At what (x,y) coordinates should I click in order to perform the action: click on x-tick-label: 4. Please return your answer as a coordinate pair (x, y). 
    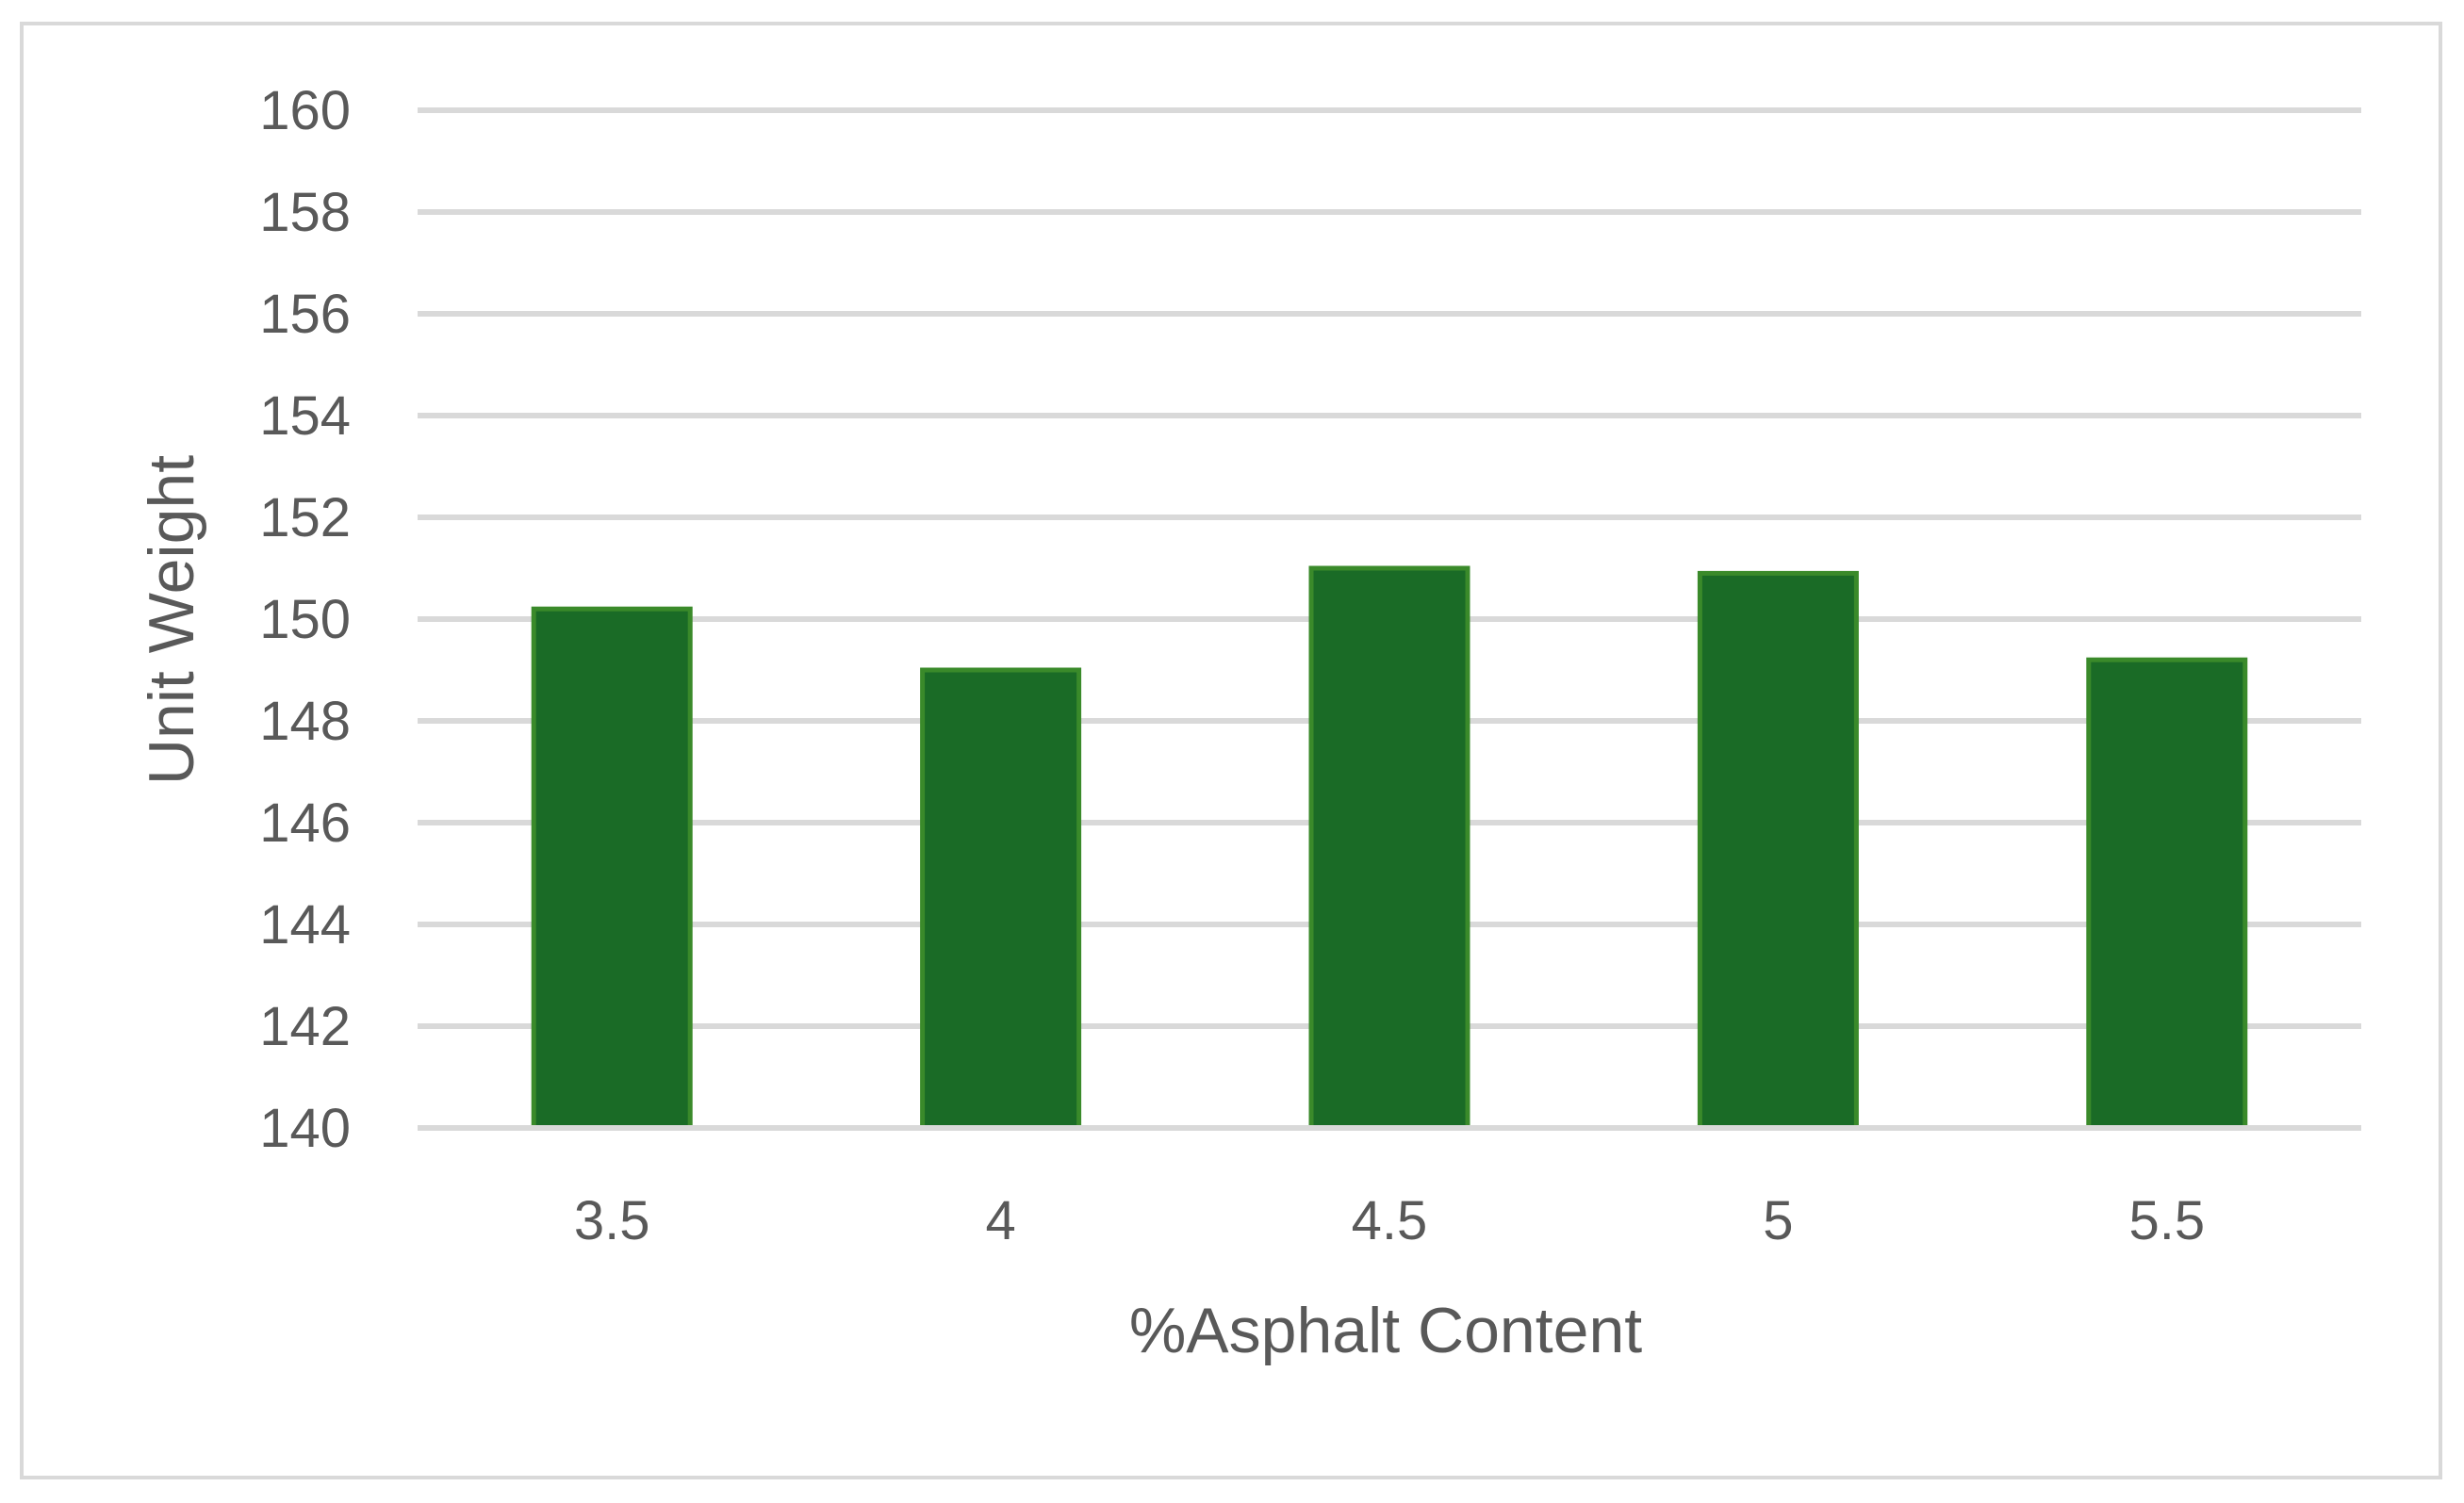
    Looking at the image, I should click on (1000, 1220).